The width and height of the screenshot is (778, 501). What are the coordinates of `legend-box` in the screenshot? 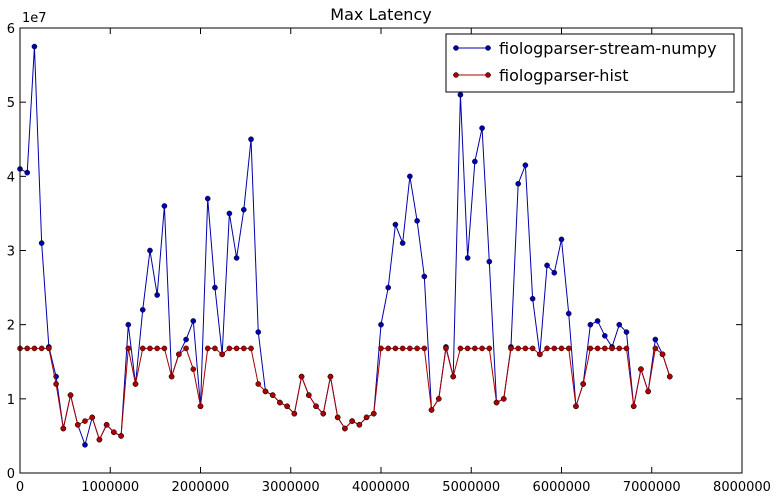 It's located at (590, 63).